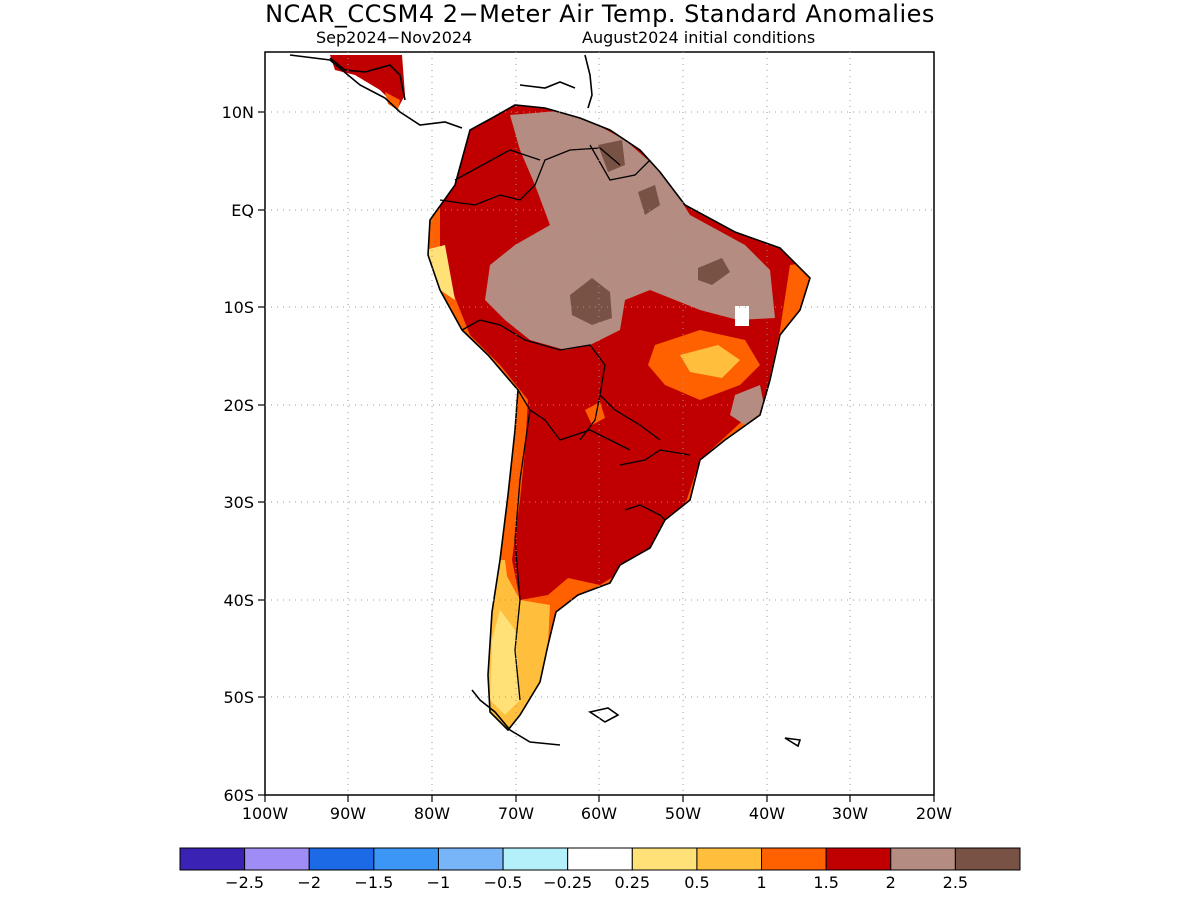  I want to click on colorbar-labels: −2.5 −2 −1.5 −1 −0.5 −0.25 0.25 0.5 1 1.5 2 2.5, so click(596, 882).